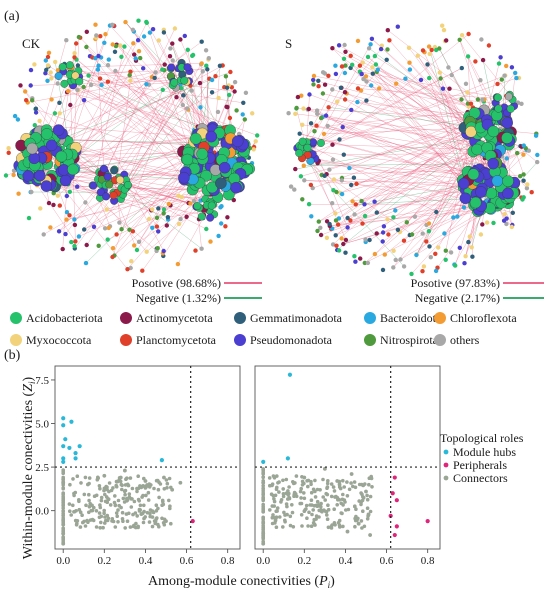 The image size is (550, 595). I want to click on x-tick-label: 0.0, so click(263, 561).